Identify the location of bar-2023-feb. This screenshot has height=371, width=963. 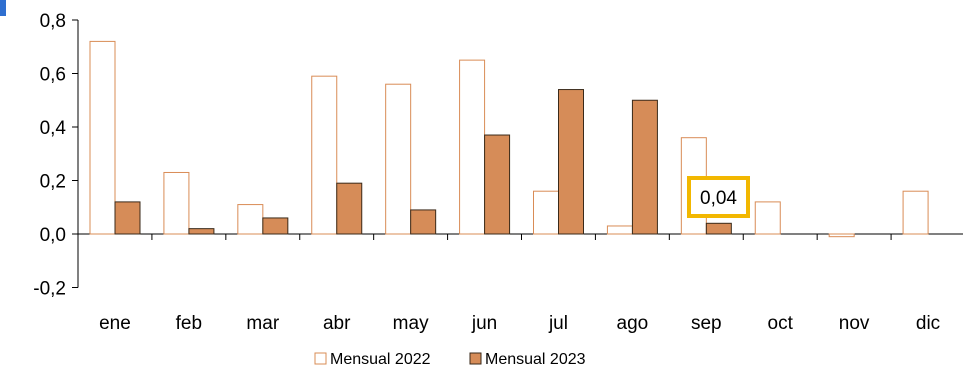
(201, 231).